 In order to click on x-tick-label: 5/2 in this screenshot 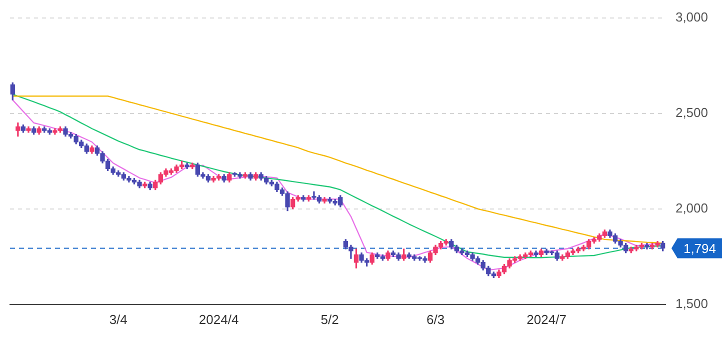, I will do `click(329, 319)`.